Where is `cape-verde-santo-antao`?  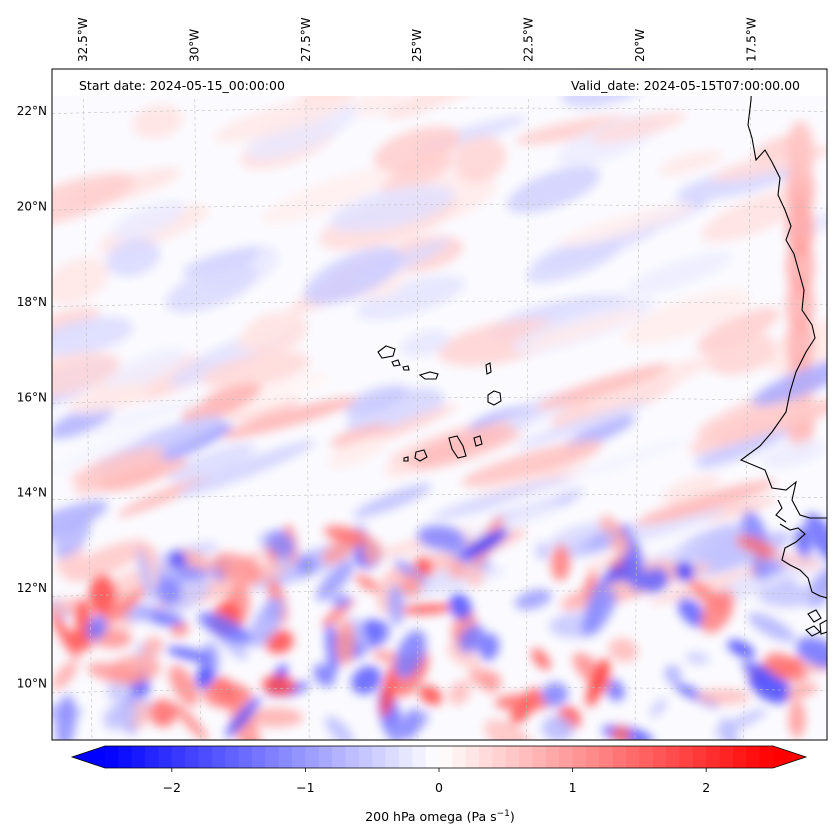
cape-verde-santo-antao is located at coordinates (386, 352).